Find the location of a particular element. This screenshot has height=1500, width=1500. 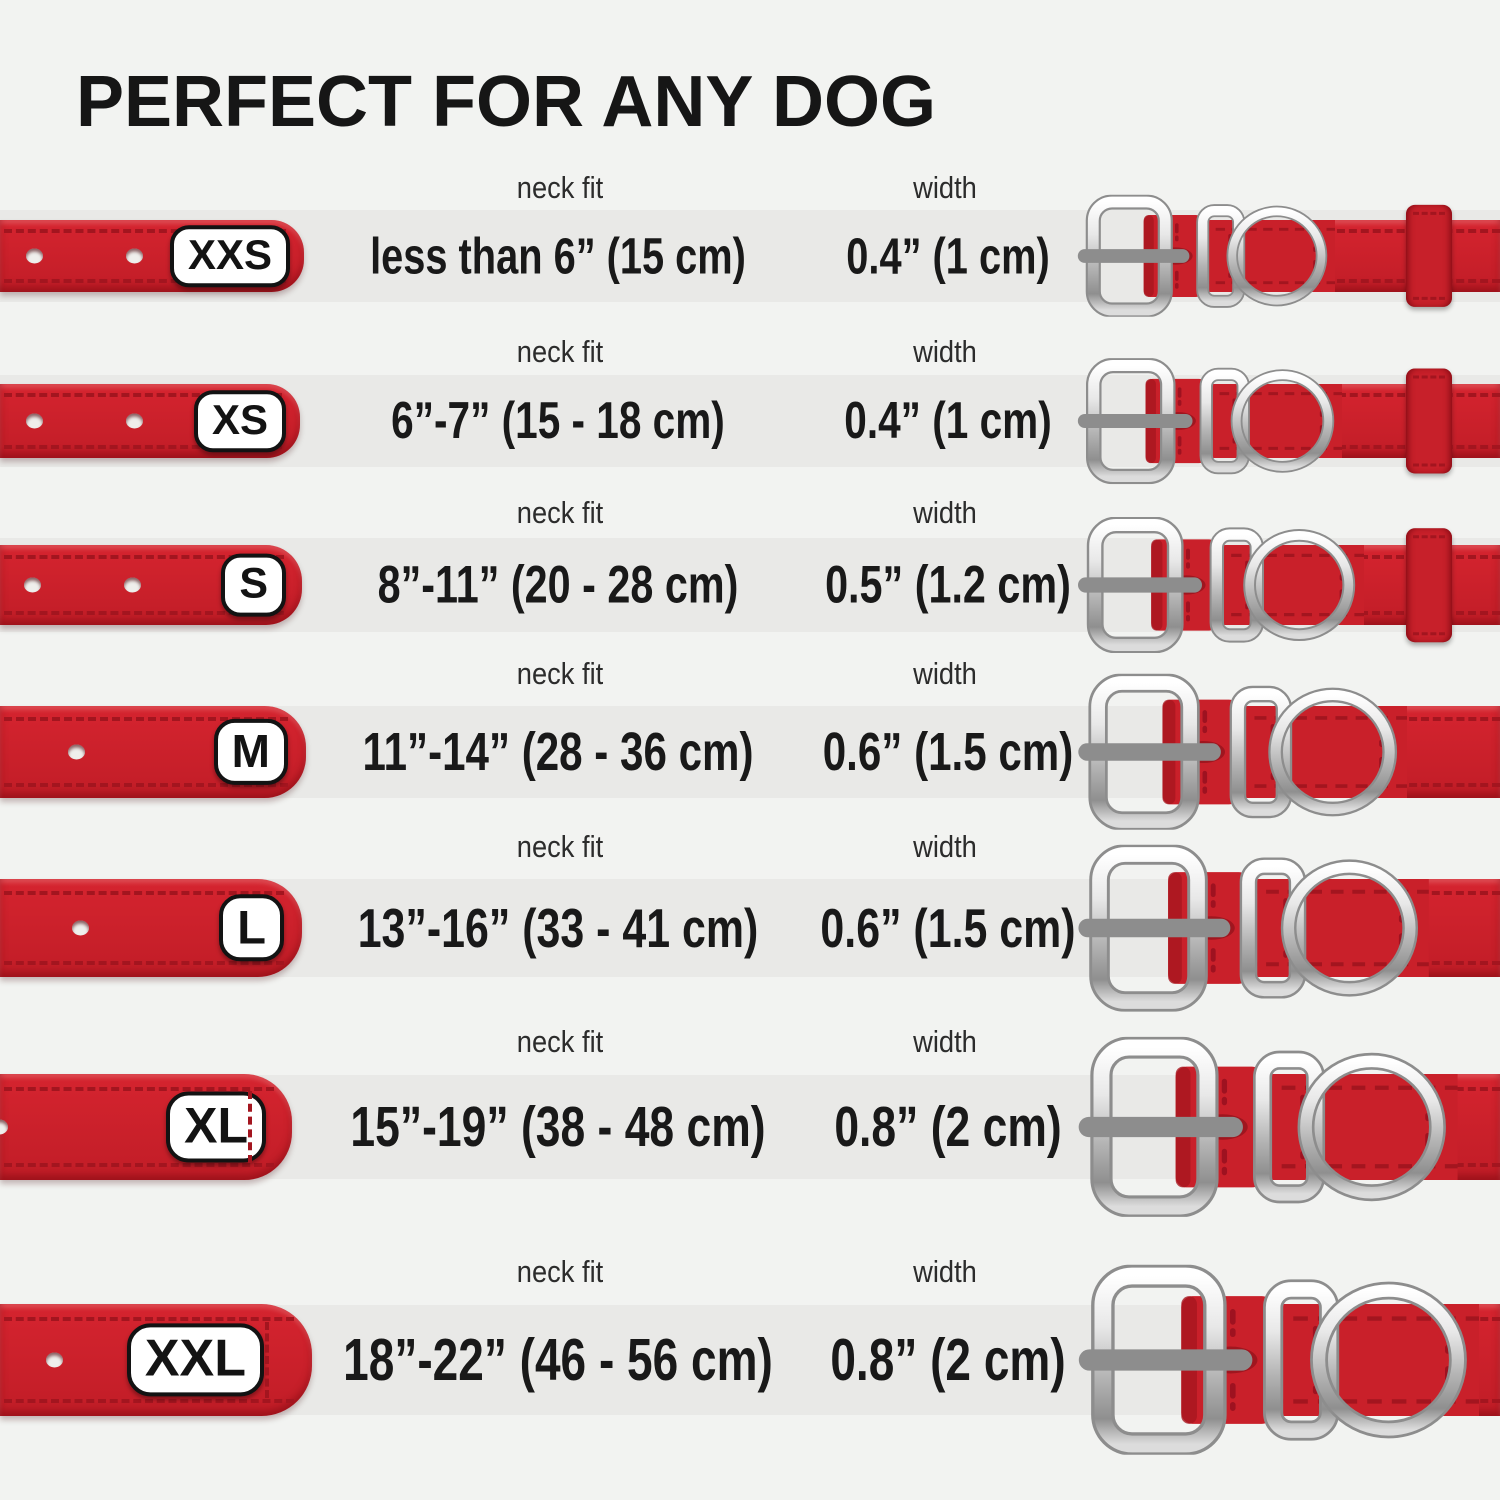

neck-fit-value: 8”-11” (20 - 28 cm) is located at coordinates (558, 585).